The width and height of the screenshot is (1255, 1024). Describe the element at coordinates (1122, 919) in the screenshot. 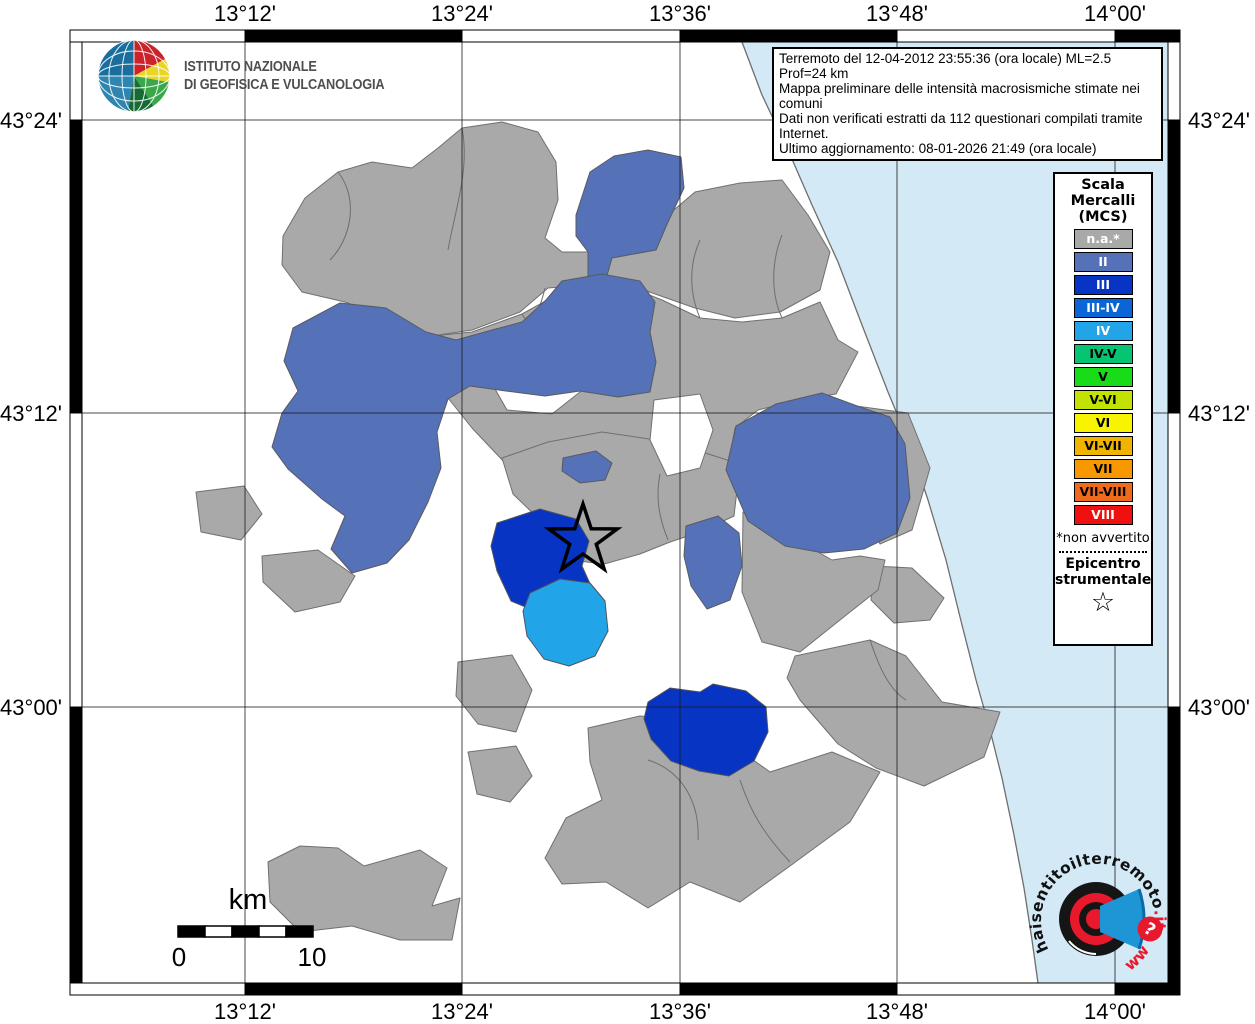

I see `logo-megaphone-icon` at that location.